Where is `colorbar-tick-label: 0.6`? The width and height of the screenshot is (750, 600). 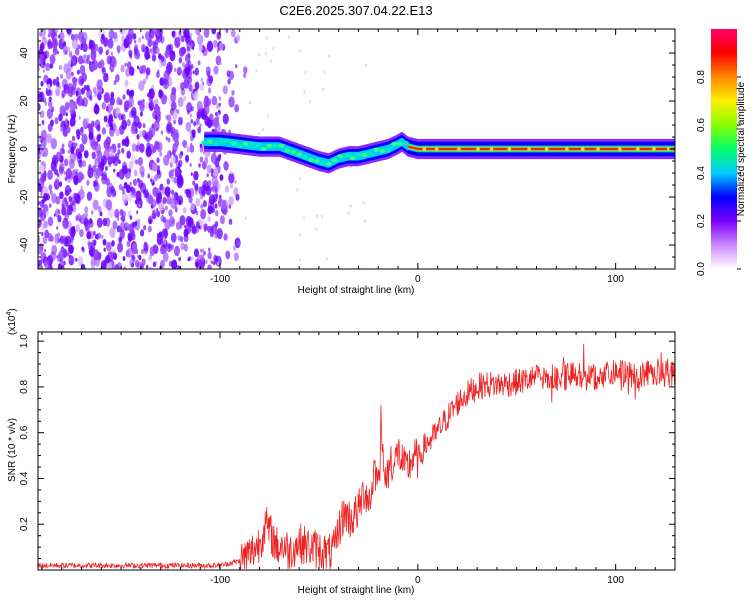
colorbar-tick-label: 0.6 is located at coordinates (701, 125).